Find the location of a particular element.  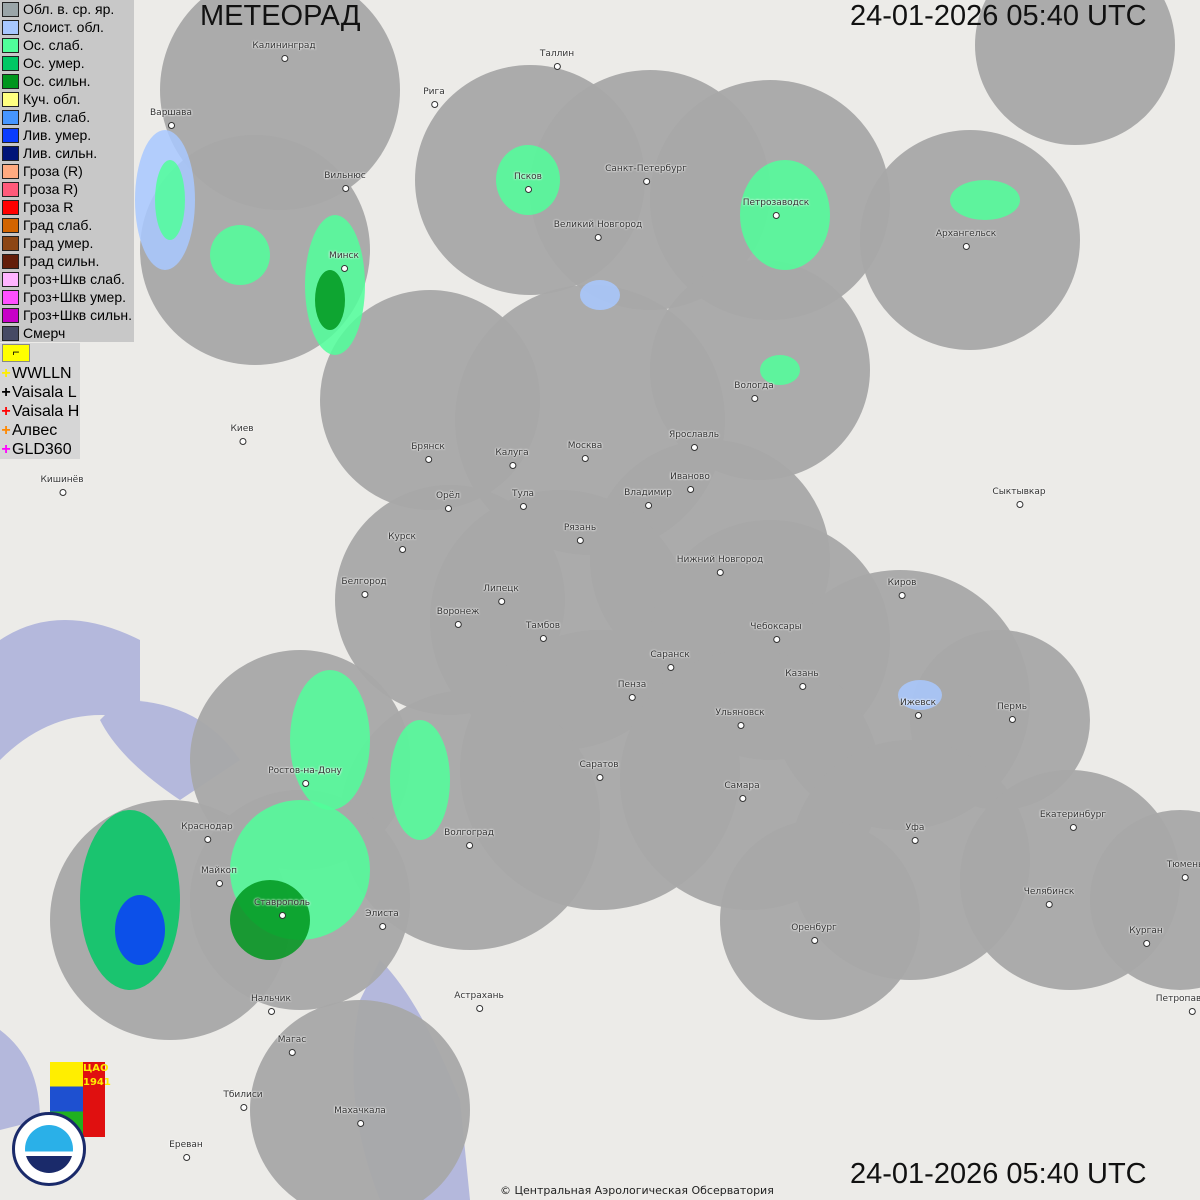

lightning-source: + GLD360 is located at coordinates (40, 449).